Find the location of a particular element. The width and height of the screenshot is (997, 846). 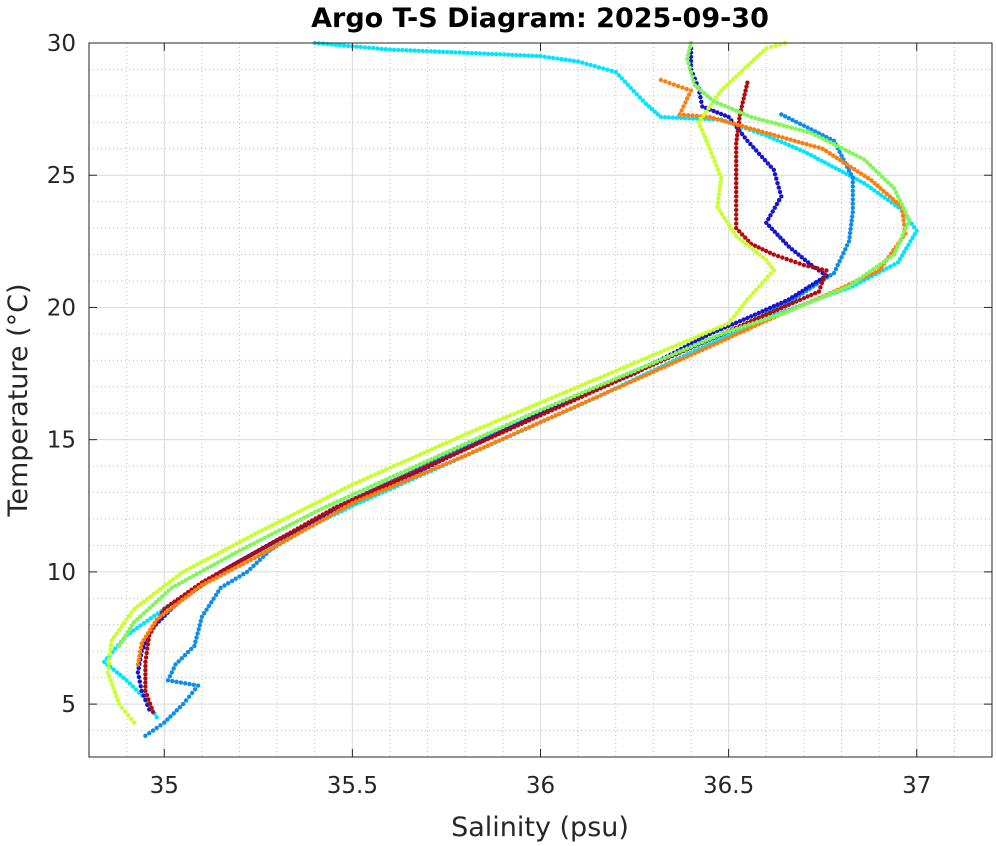

x-tick-label: 36.5 is located at coordinates (728, 786).